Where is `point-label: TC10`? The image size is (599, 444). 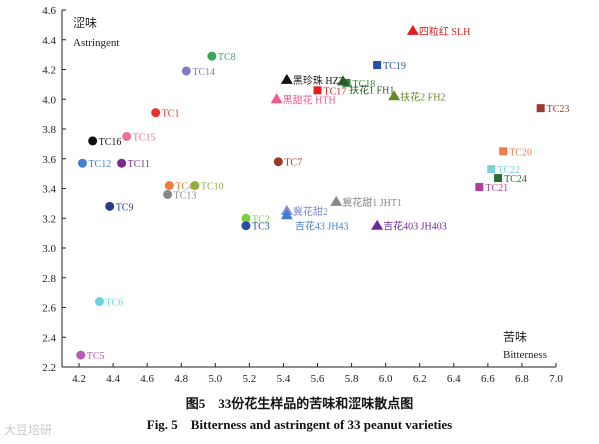
point-label: TC10 is located at coordinates (212, 187).